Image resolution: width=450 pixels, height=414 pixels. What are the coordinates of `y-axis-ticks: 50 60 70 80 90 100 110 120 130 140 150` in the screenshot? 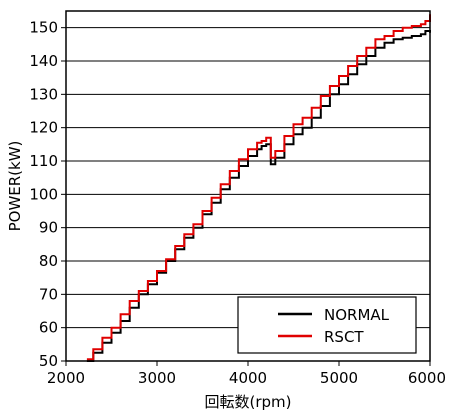 It's located at (47, 194).